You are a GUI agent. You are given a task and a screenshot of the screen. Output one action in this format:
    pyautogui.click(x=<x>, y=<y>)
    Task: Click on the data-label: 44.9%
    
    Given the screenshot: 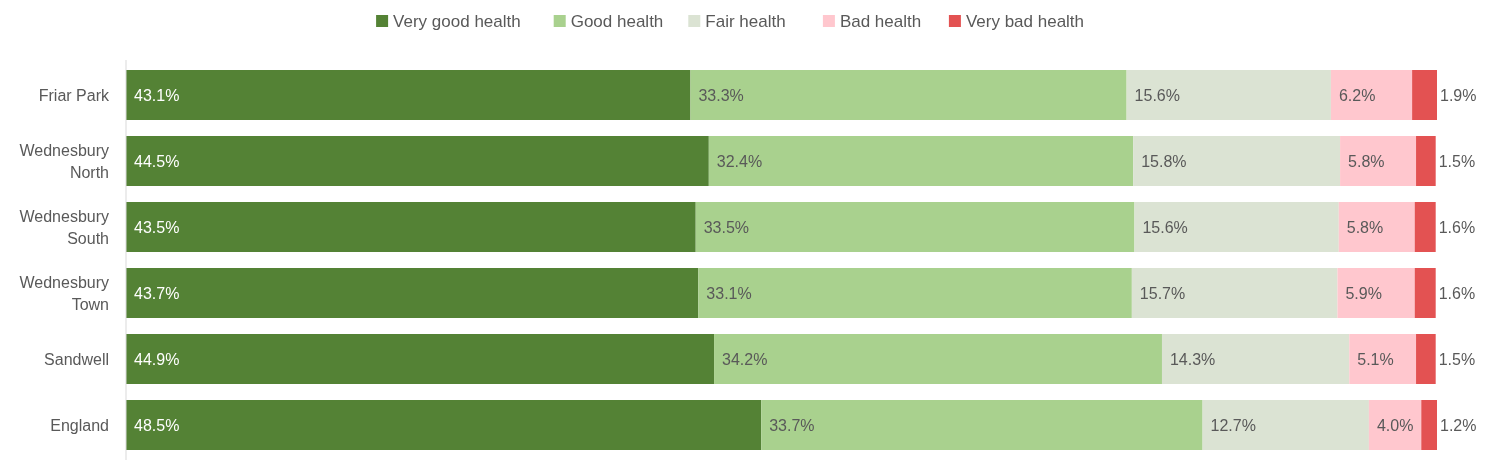 What is the action you would take?
    pyautogui.click(x=157, y=359)
    